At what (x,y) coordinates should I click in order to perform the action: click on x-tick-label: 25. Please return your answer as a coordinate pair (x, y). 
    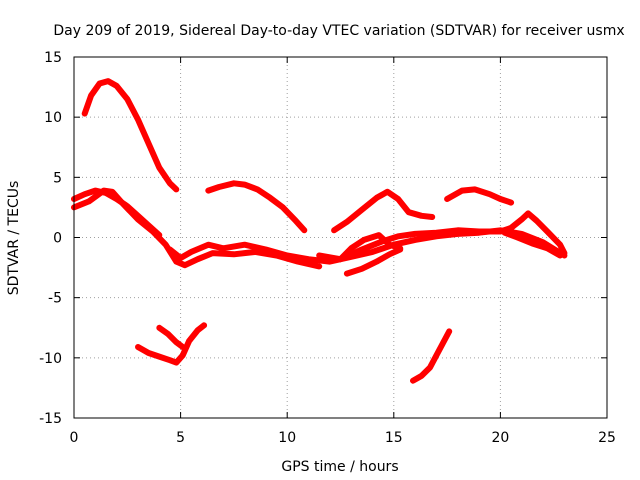
    Looking at the image, I should click on (607, 438).